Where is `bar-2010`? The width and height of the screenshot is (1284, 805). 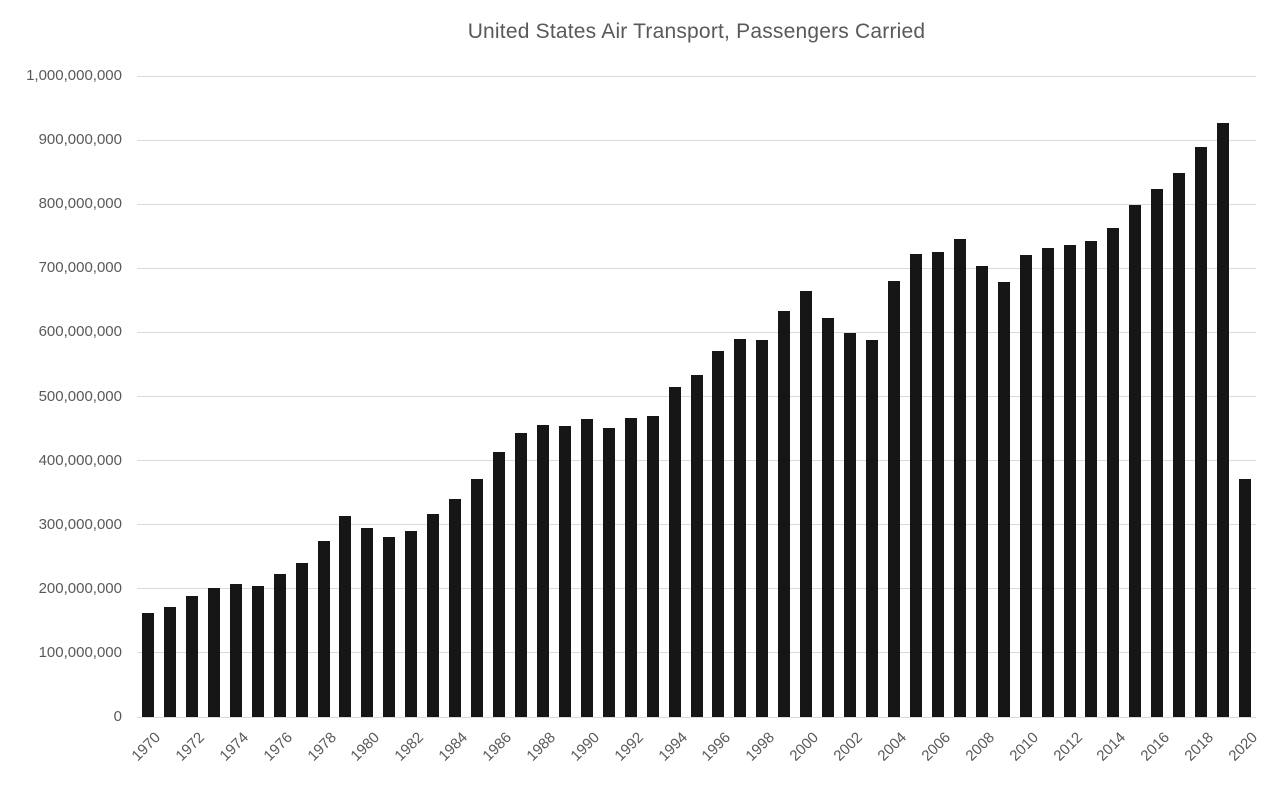
bar-2010 is located at coordinates (1025, 485).